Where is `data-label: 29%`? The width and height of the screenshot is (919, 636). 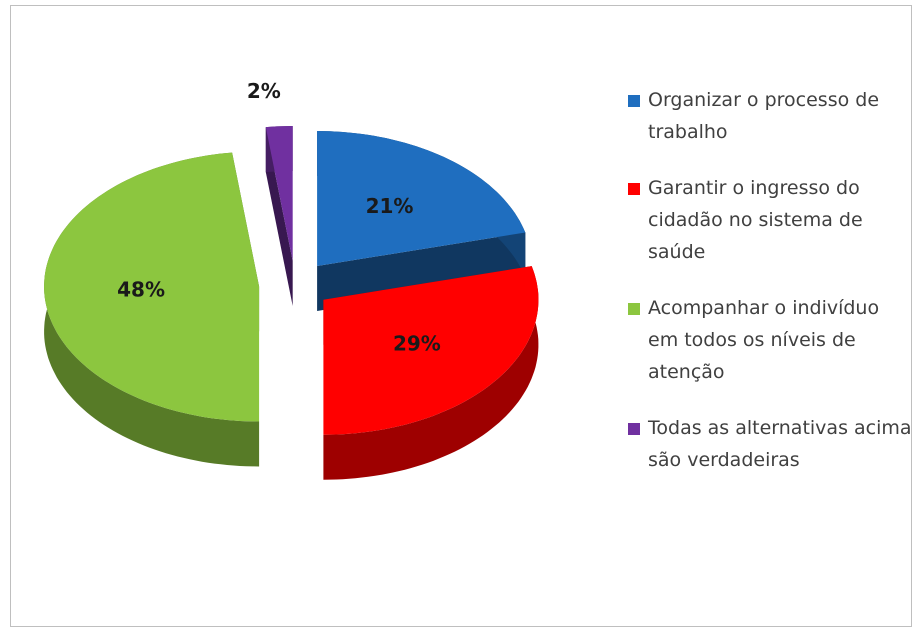 data-label: 29% is located at coordinates (417, 344).